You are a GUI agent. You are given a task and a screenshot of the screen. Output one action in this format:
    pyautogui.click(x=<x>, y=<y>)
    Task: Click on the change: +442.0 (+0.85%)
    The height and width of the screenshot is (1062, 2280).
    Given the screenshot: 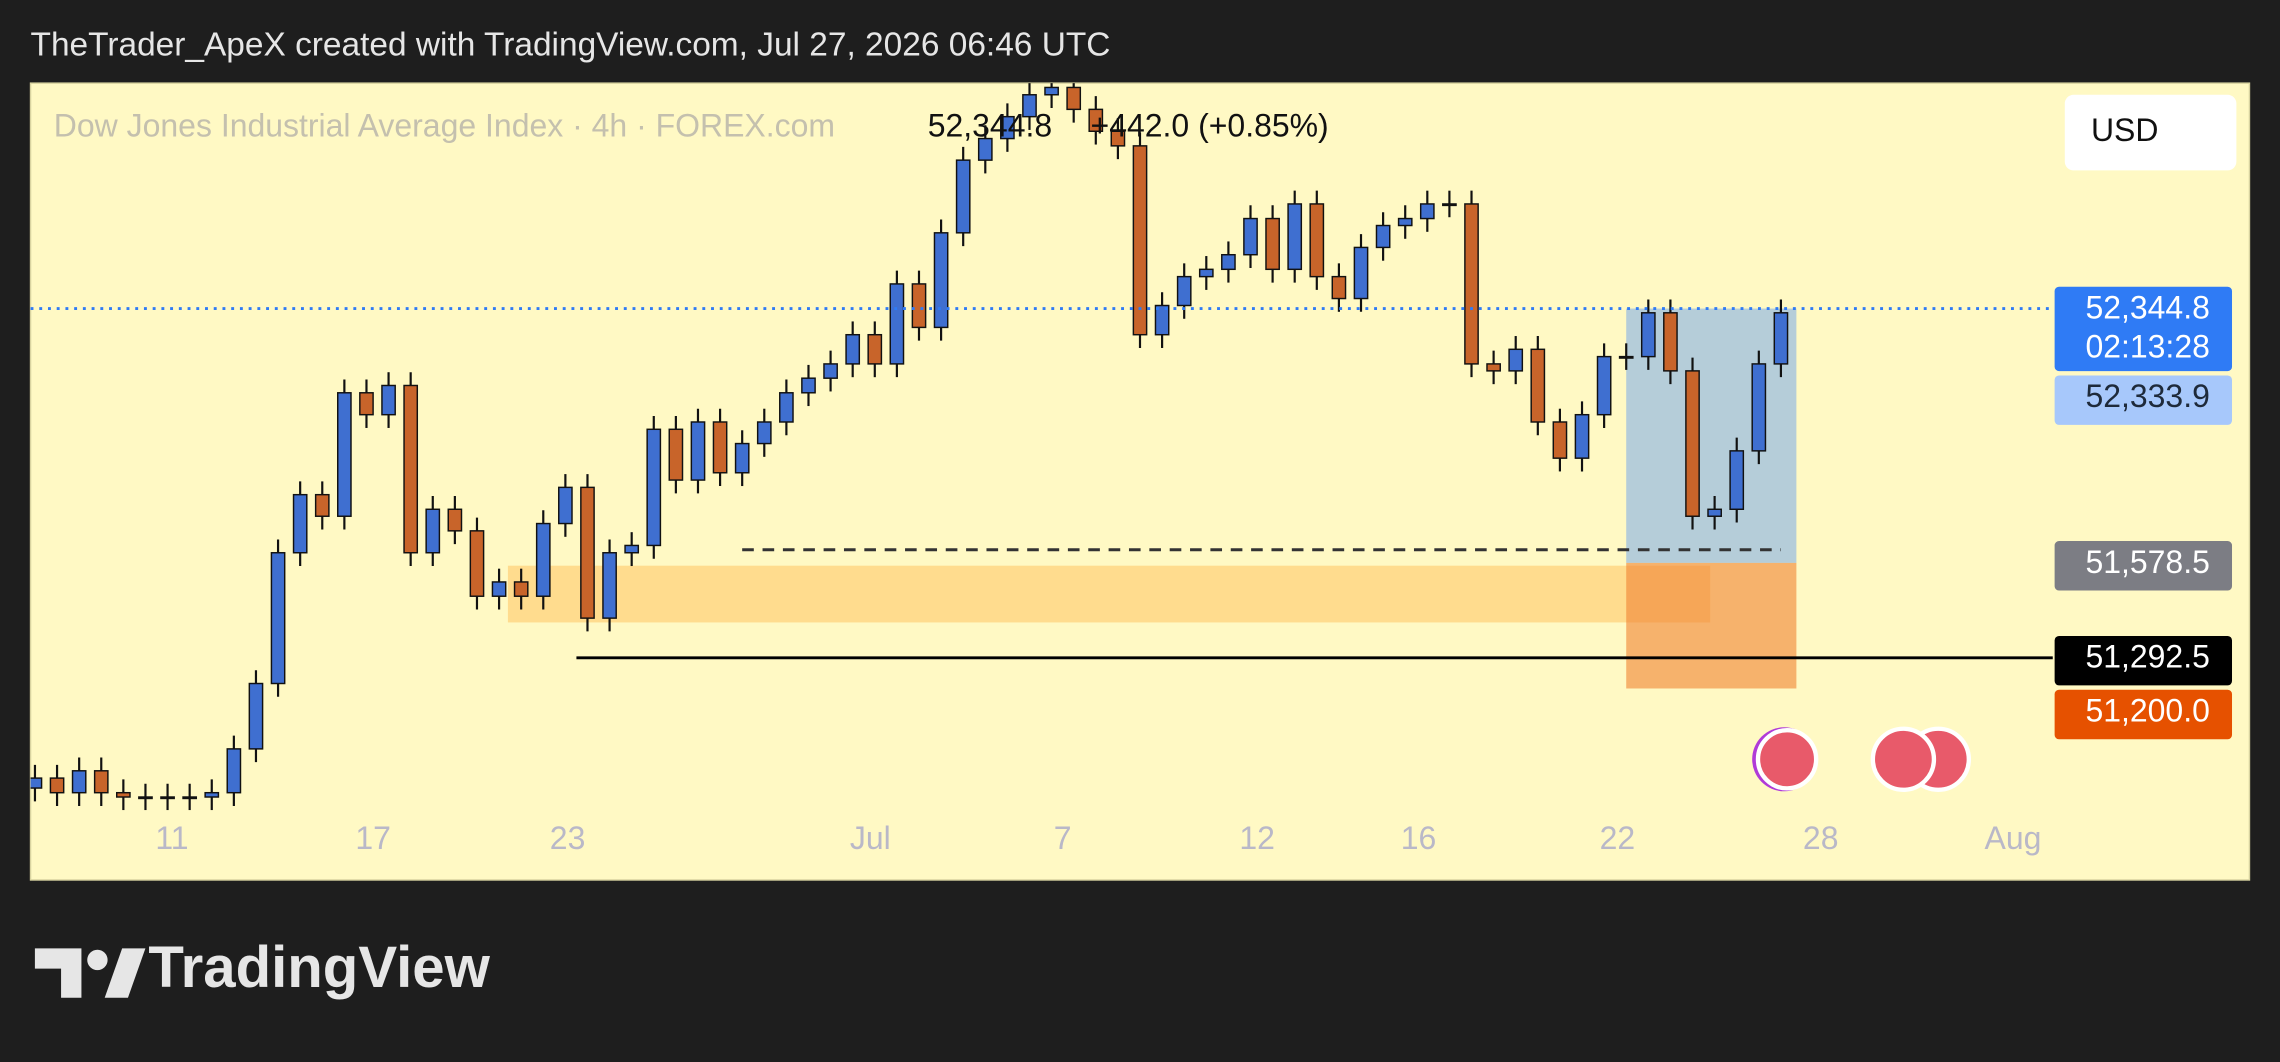 What is the action you would take?
    pyautogui.click(x=1210, y=126)
    